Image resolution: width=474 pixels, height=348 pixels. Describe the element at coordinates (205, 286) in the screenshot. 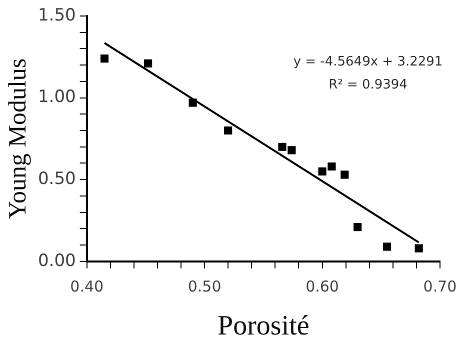

I see `x-tick-label: 0.50` at that location.